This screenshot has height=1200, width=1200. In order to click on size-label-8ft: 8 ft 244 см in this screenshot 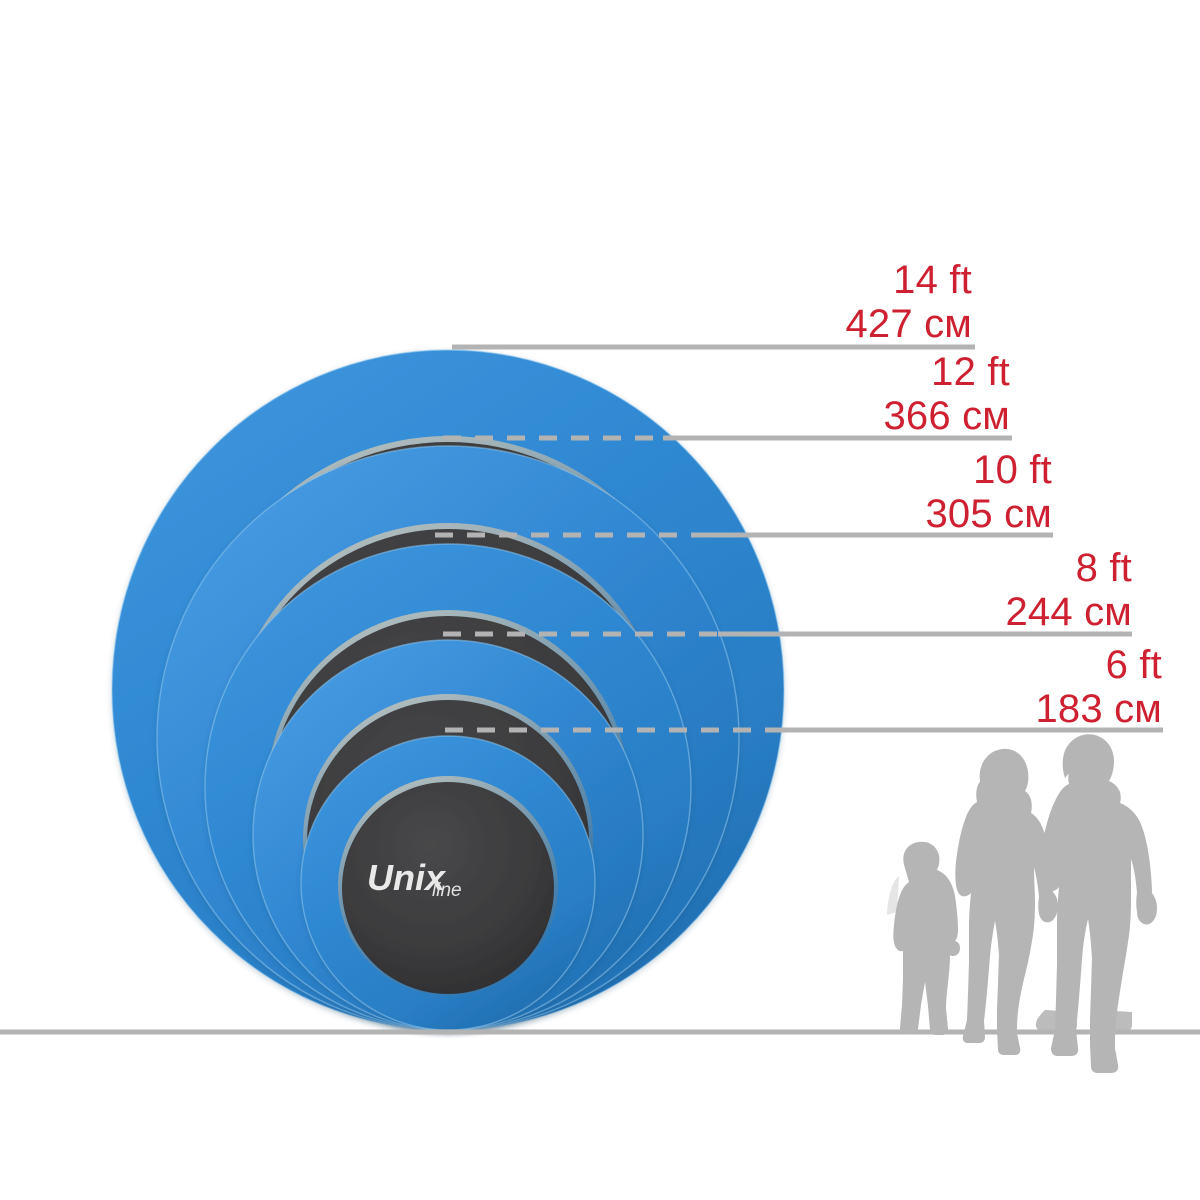, I will do `click(1068, 590)`.